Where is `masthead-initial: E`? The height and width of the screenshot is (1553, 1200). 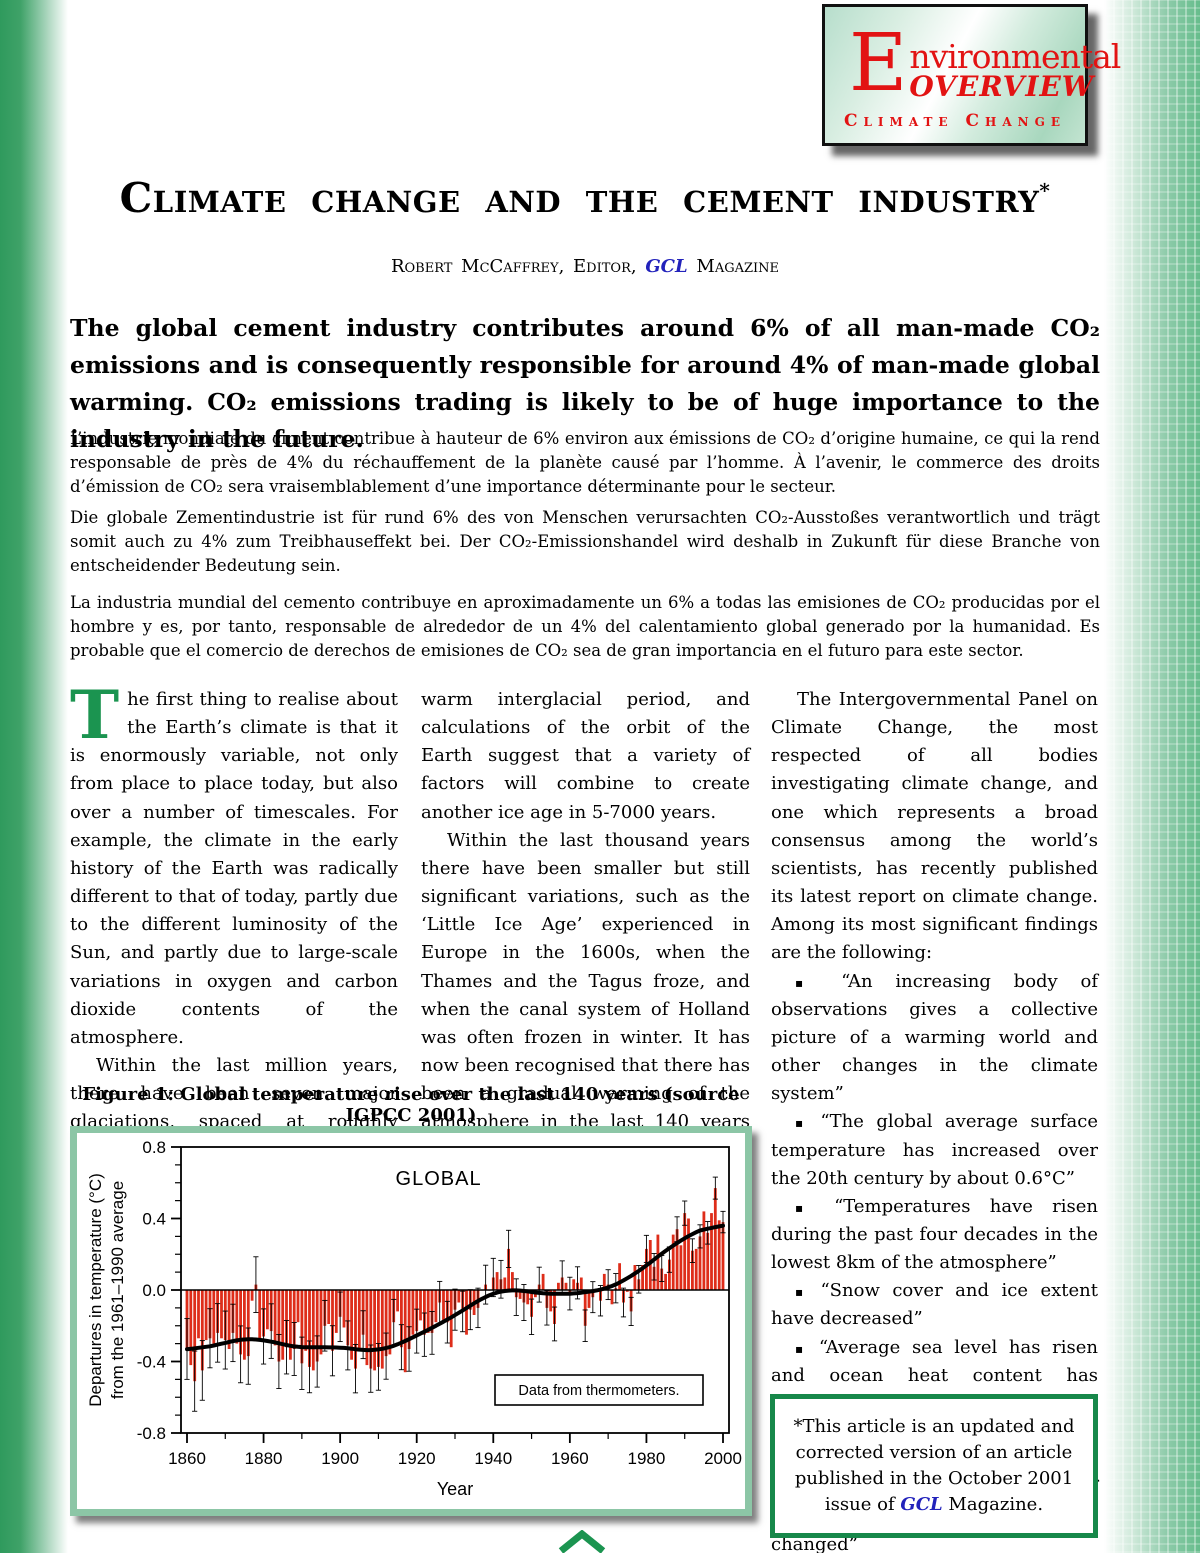 masthead-initial: E is located at coordinates (878, 62).